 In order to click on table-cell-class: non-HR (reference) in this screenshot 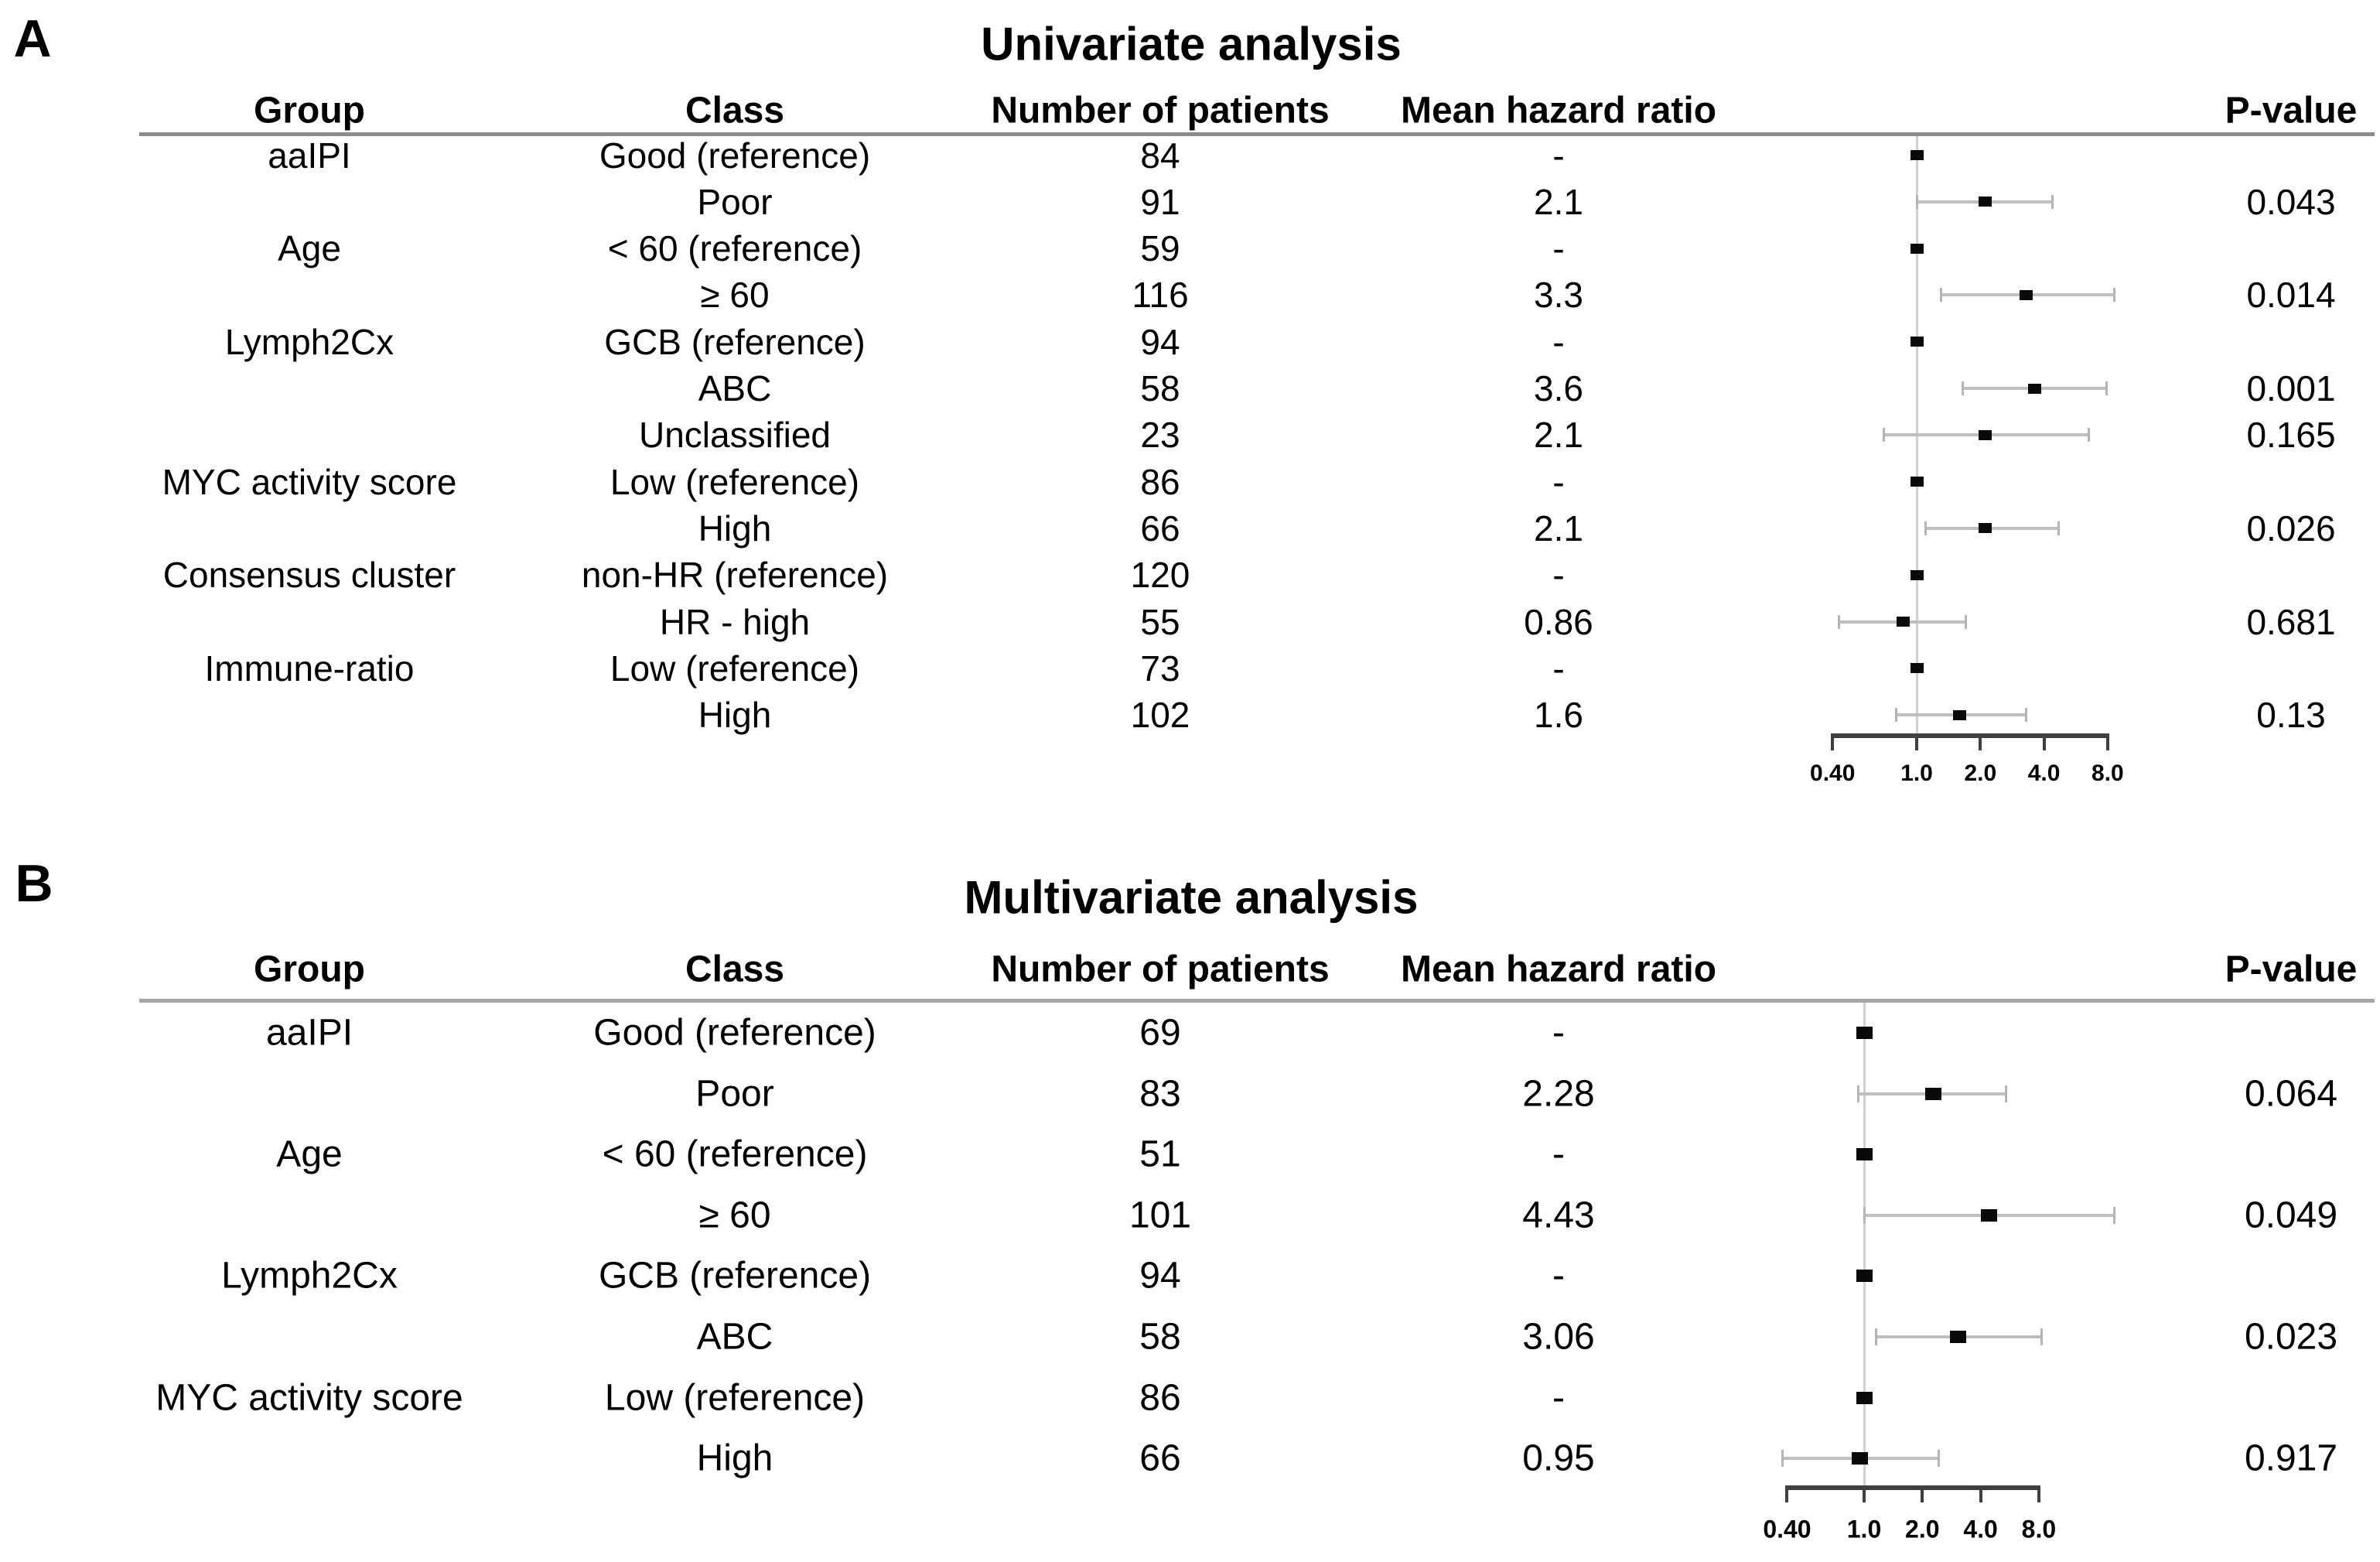, I will do `click(735, 575)`.